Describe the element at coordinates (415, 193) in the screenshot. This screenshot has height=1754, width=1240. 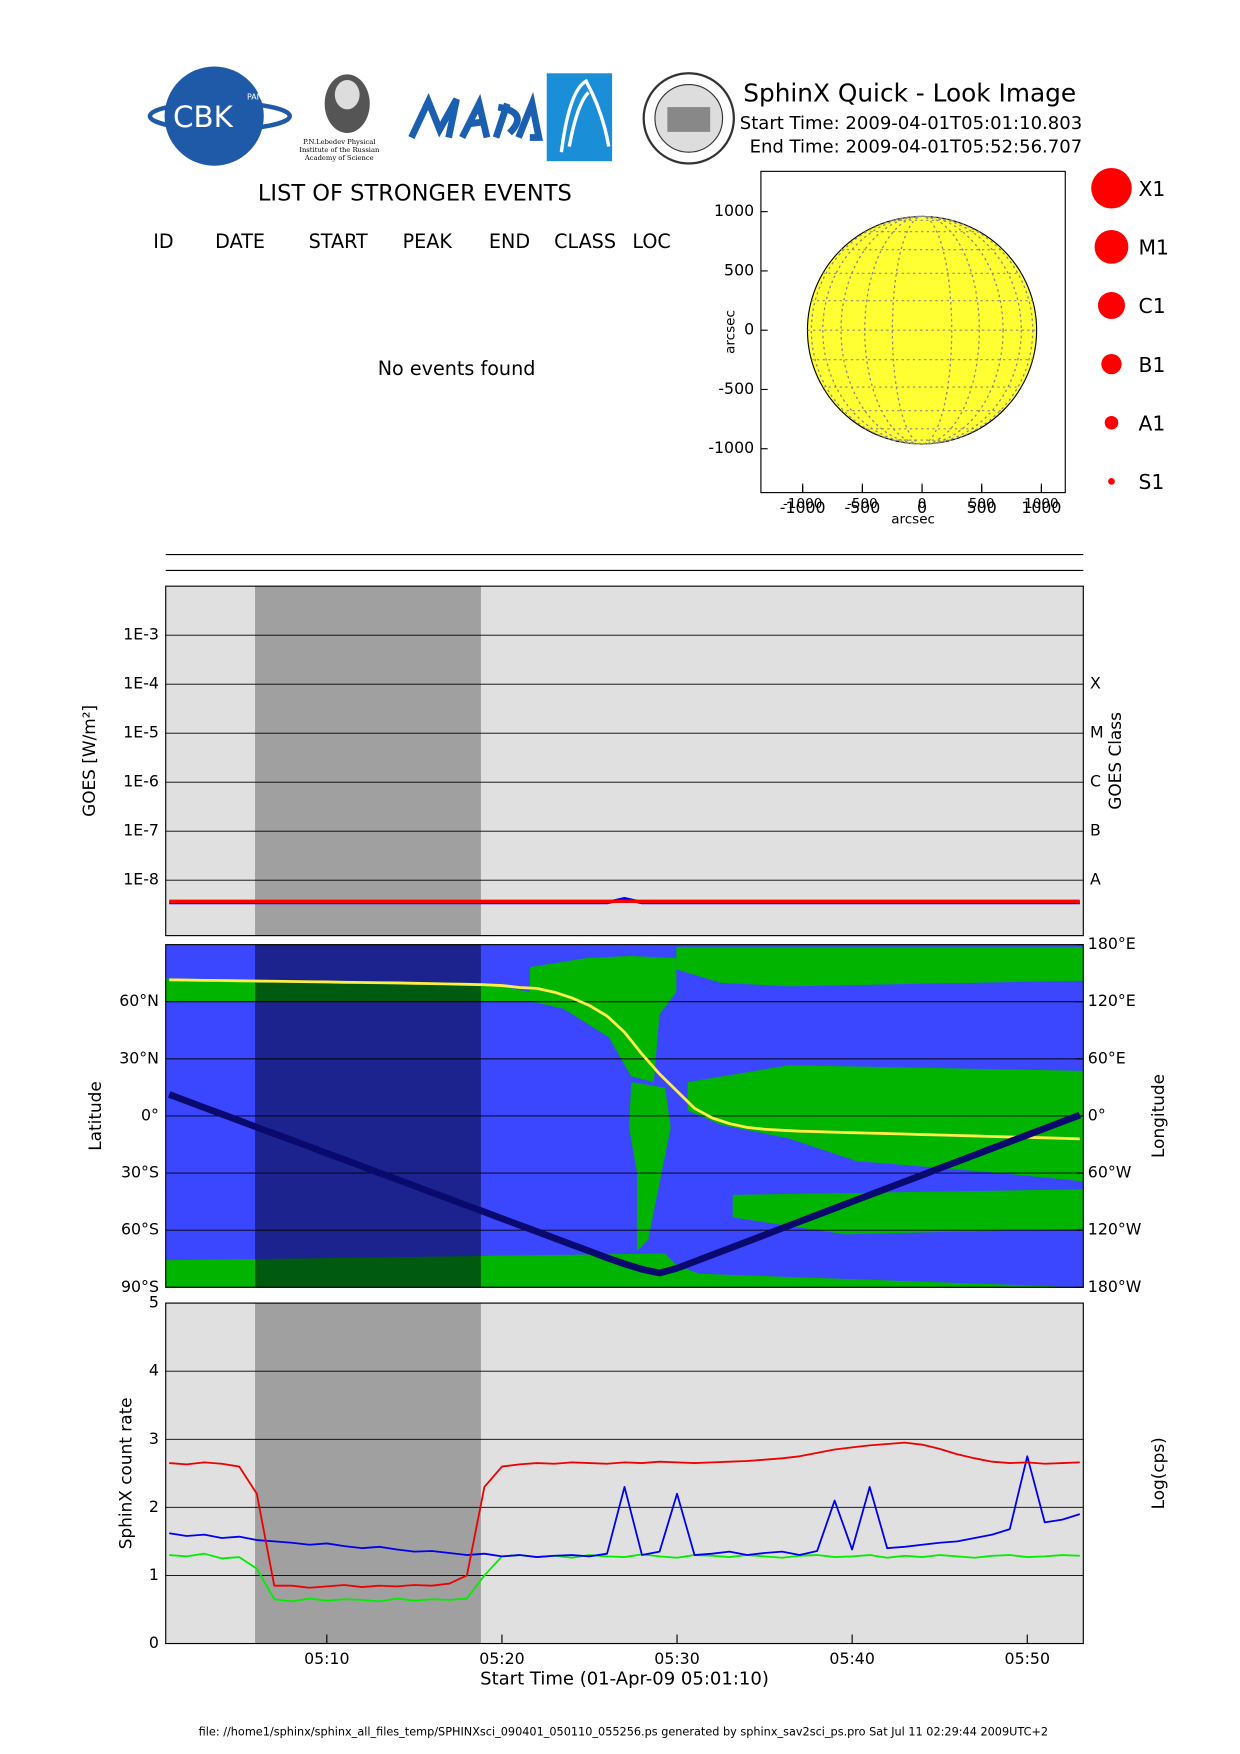
I see `events-title: LIST OF STRONGER EVENTS` at that location.